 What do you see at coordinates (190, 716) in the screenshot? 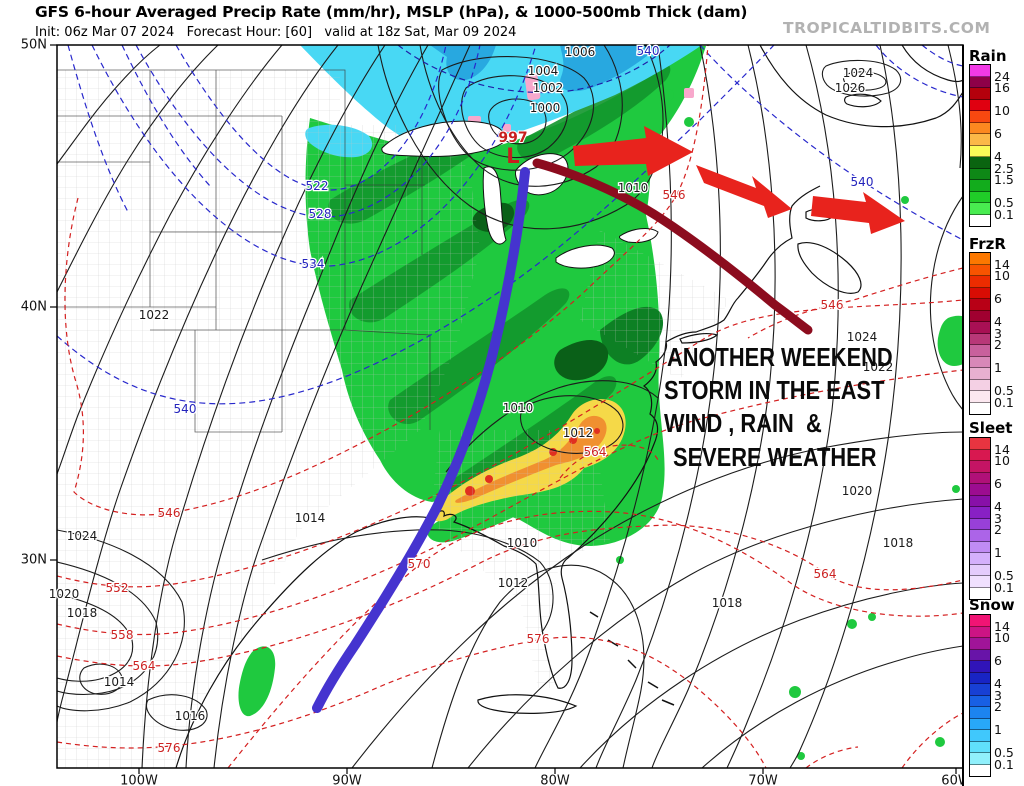
I see `pressure-label: 1016` at bounding box center [190, 716].